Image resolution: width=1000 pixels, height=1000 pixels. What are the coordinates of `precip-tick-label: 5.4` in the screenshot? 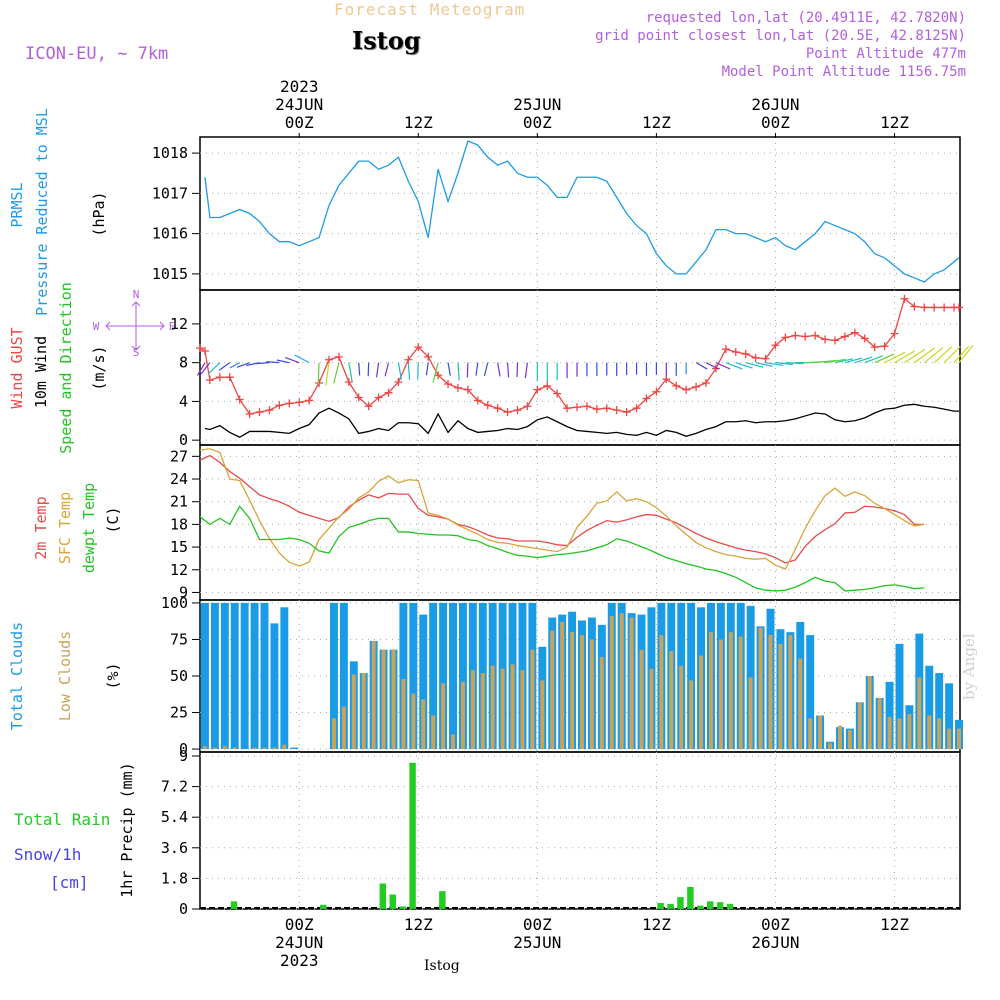 It's located at (174, 817).